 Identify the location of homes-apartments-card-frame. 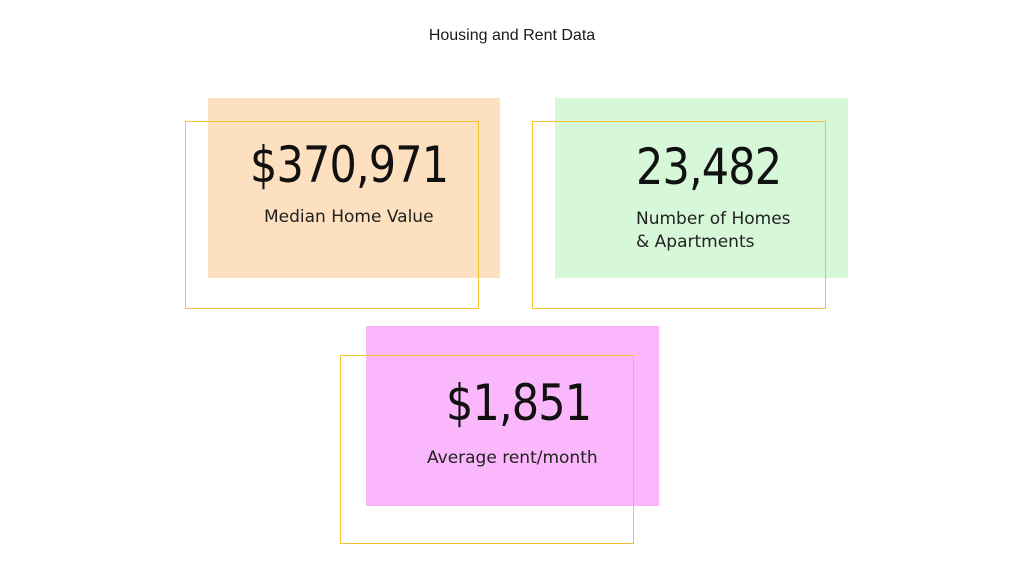
(679, 215).